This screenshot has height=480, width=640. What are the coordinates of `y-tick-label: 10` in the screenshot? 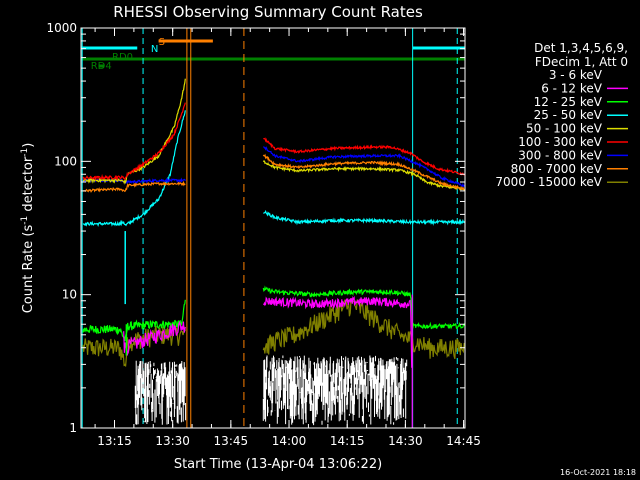 It's located at (69, 295).